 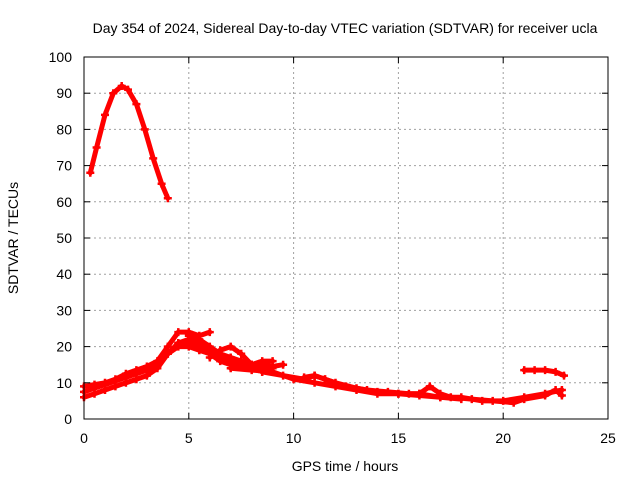 I want to click on series-high-arc, so click(x=129, y=142).